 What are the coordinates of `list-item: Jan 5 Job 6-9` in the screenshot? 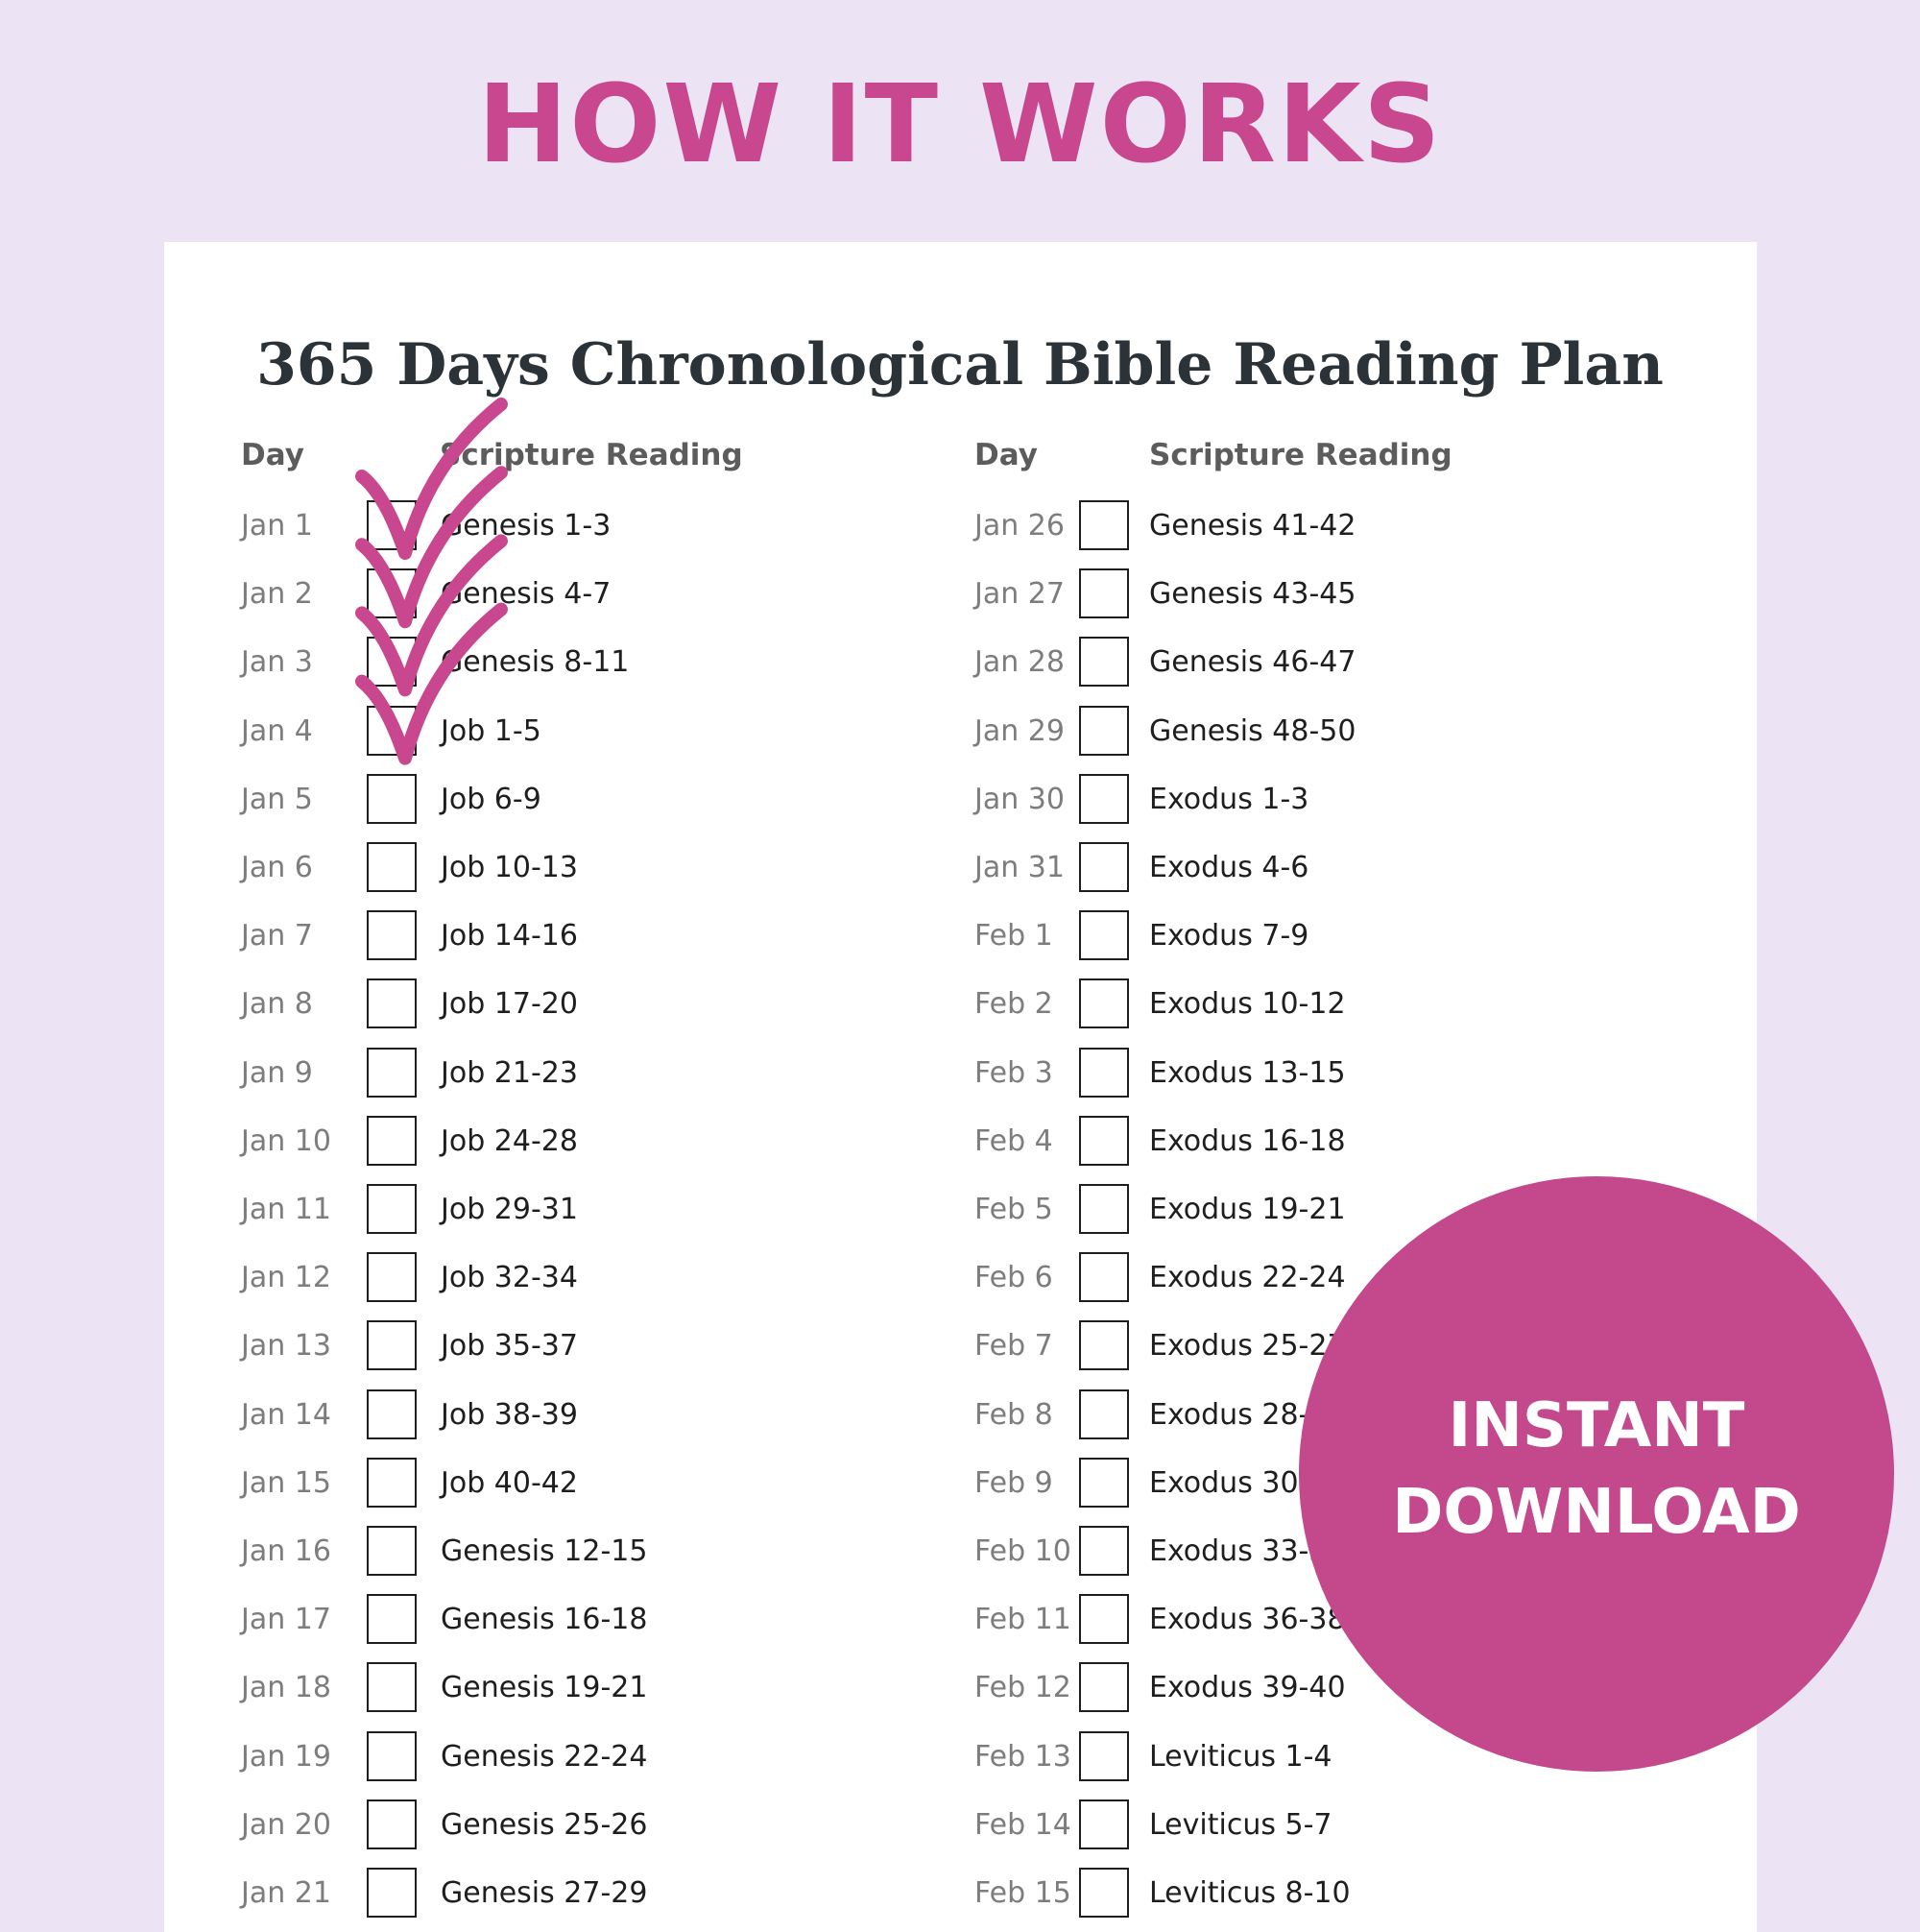 It's located at (491, 799).